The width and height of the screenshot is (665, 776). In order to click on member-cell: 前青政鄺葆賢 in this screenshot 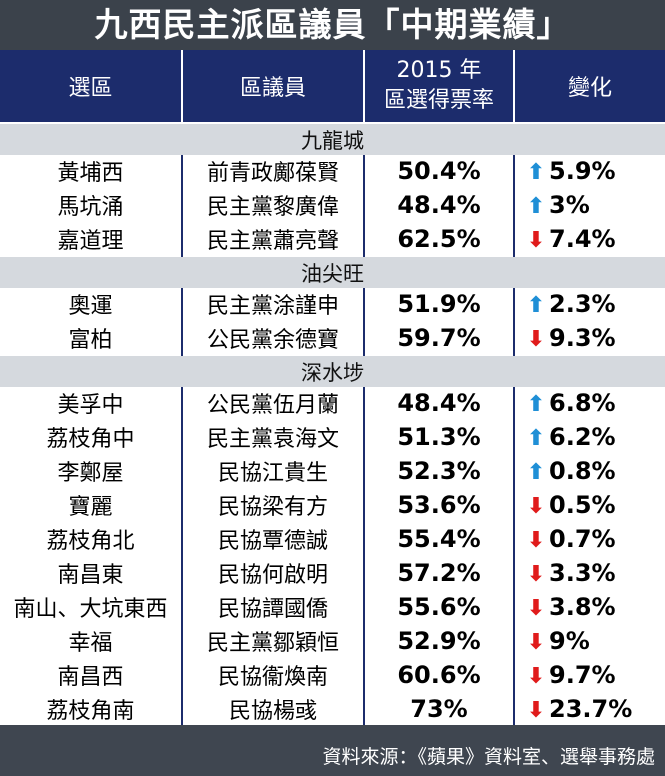, I will do `click(272, 171)`.